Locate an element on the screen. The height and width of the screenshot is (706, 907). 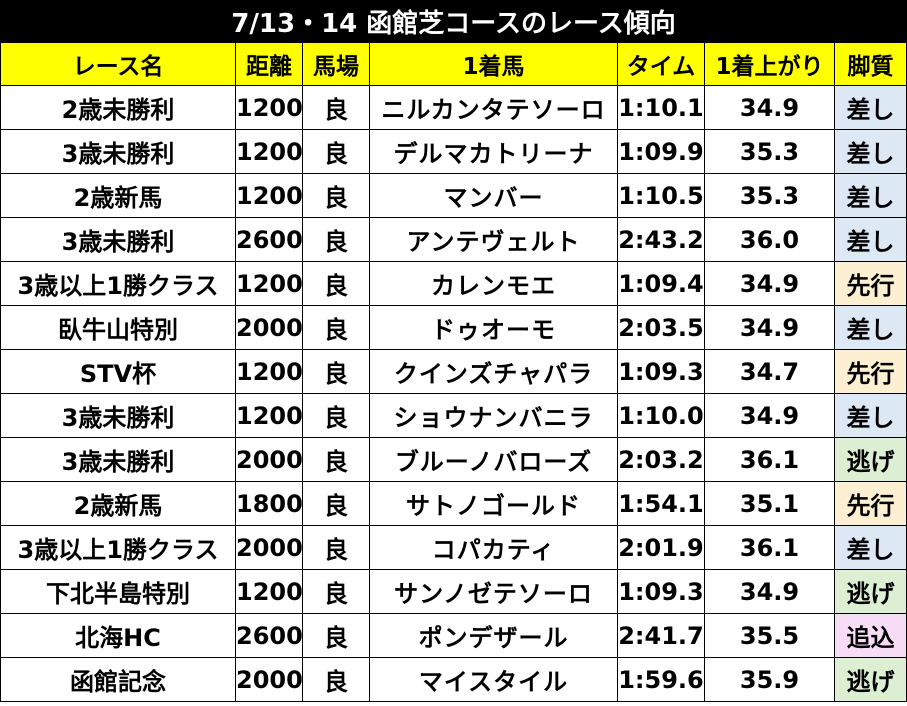
time-cell: 1:09.9 is located at coordinates (661, 151).